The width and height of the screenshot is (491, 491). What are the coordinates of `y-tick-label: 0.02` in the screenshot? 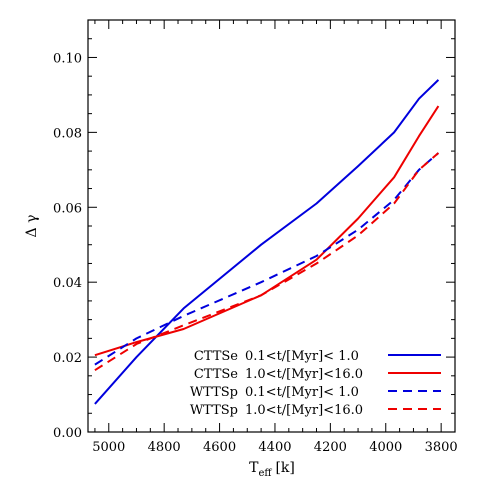 It's located at (67, 358).